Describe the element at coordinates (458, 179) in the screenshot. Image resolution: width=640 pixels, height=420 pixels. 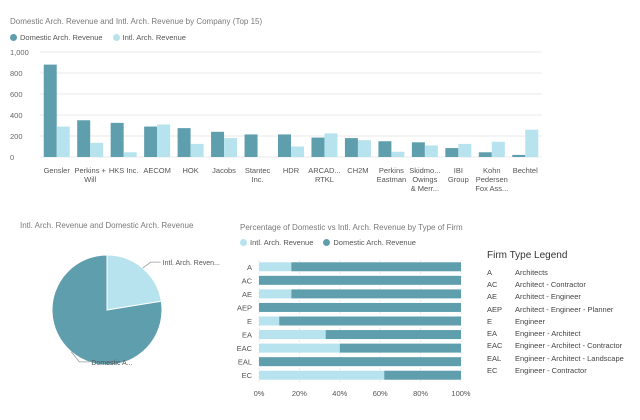
I see `x-tick-label: Group` at that location.